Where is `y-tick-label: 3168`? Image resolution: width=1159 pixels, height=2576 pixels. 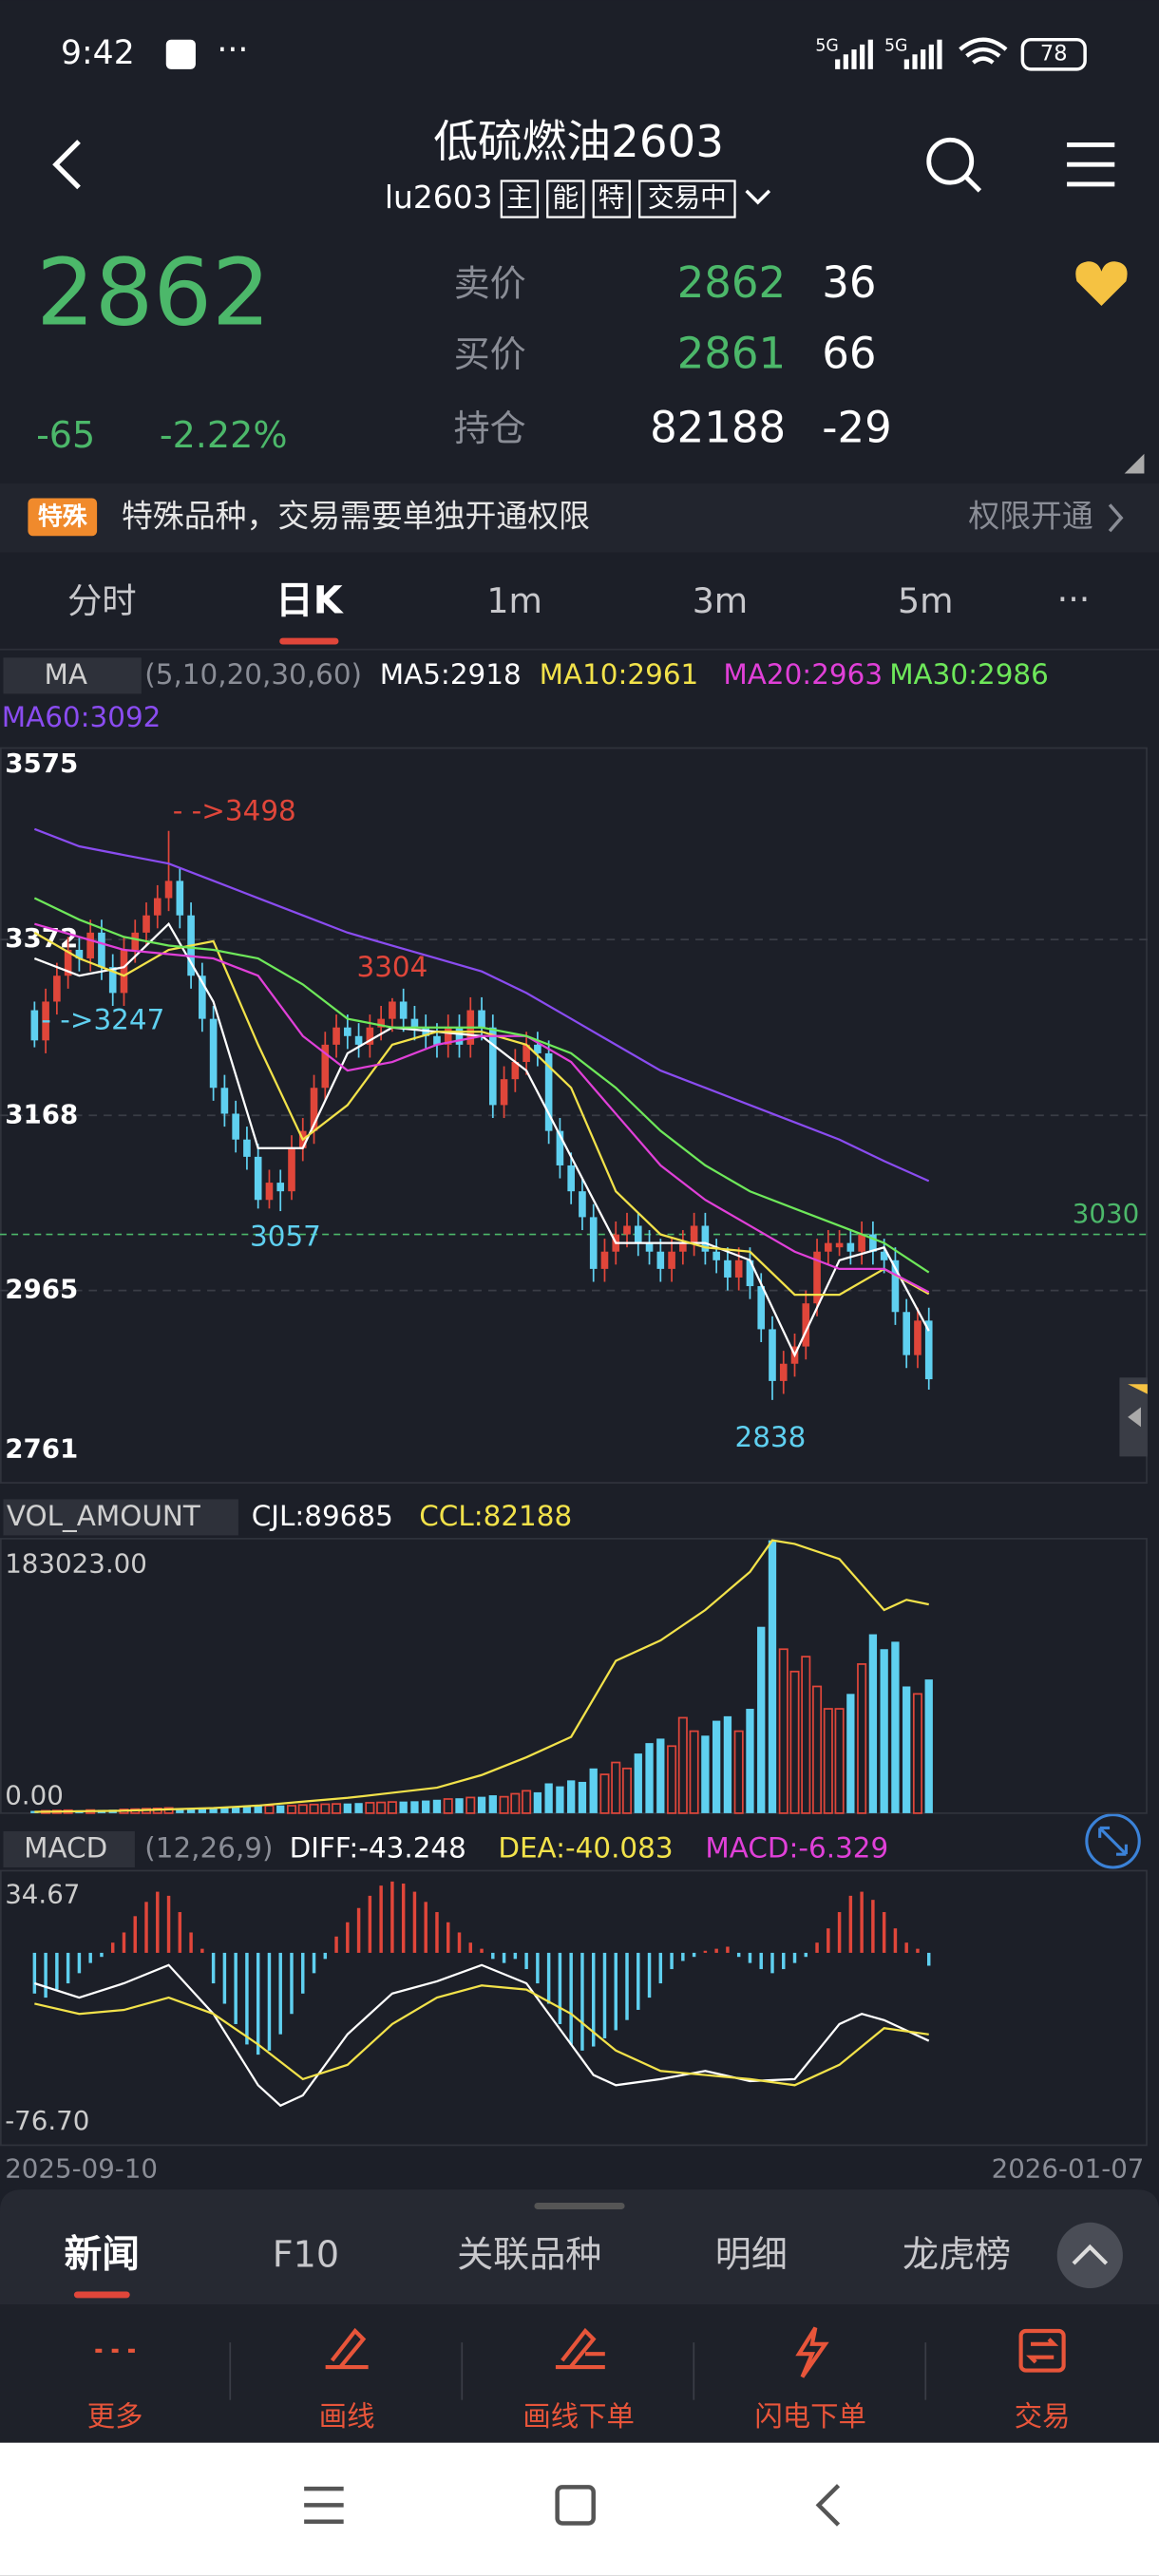
y-tick-label: 3168 is located at coordinates (41, 1113).